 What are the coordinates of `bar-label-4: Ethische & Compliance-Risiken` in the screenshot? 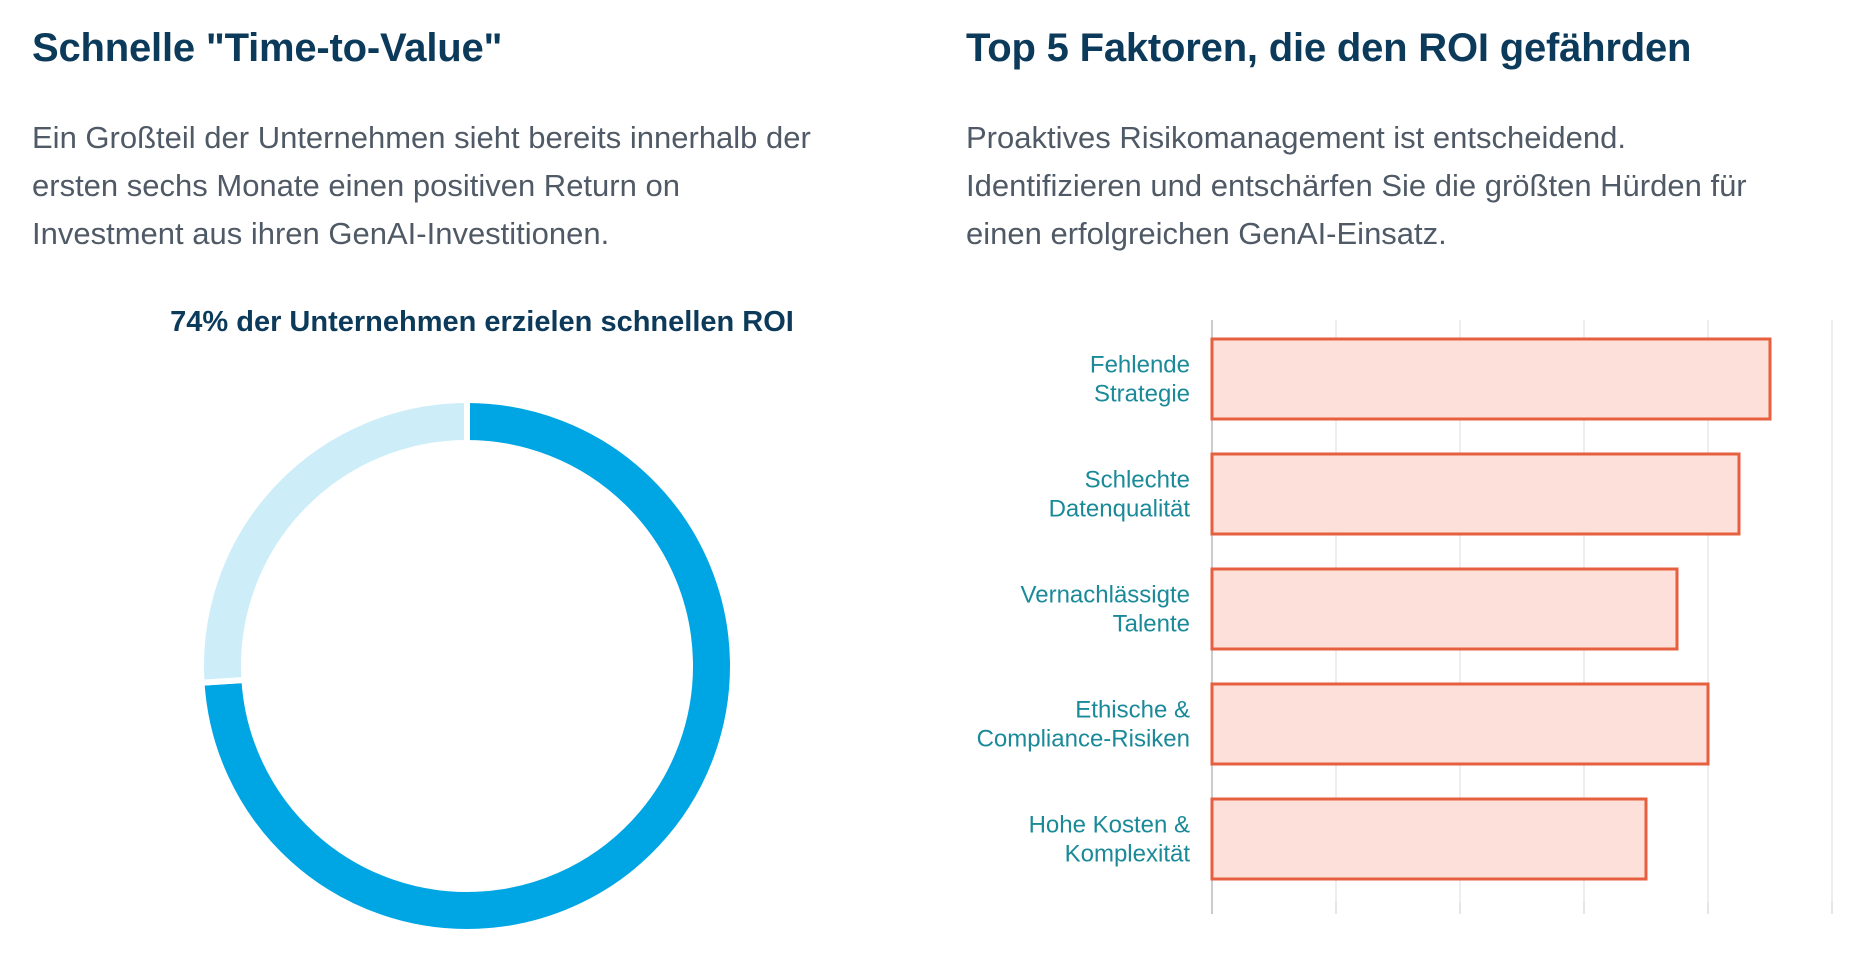 It's located at (1083, 725).